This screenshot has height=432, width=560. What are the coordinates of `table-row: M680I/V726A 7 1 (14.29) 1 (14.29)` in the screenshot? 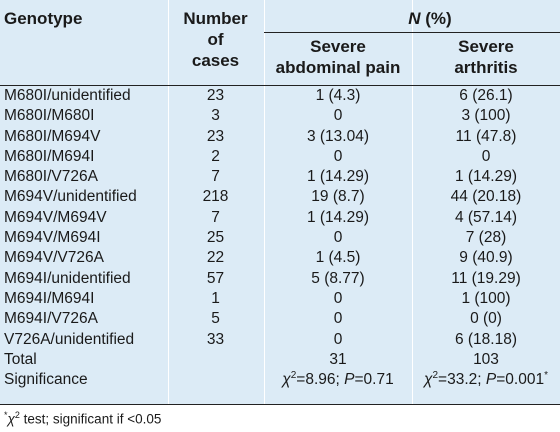 It's located at (280, 177).